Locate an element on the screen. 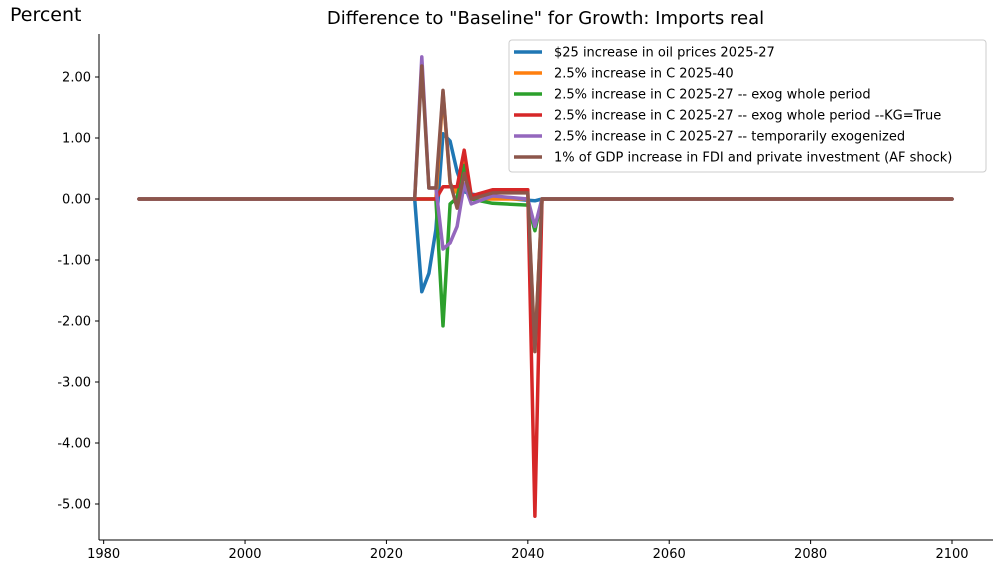  y-axis-label: Percent is located at coordinates (46, 15).